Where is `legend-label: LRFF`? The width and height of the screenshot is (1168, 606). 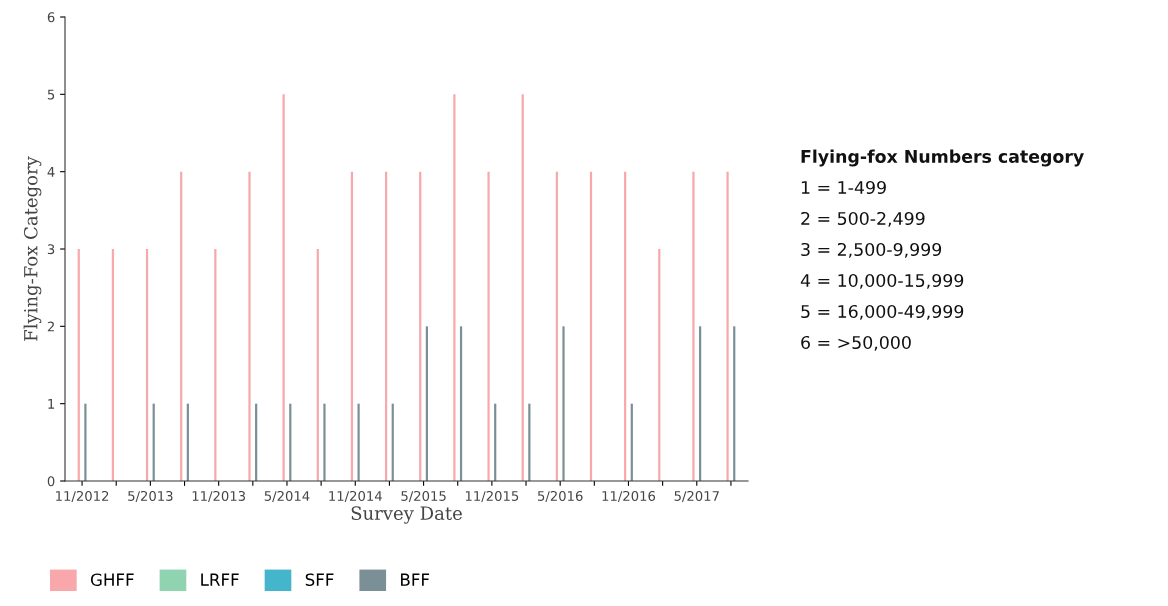 legend-label: LRFF is located at coordinates (220, 579).